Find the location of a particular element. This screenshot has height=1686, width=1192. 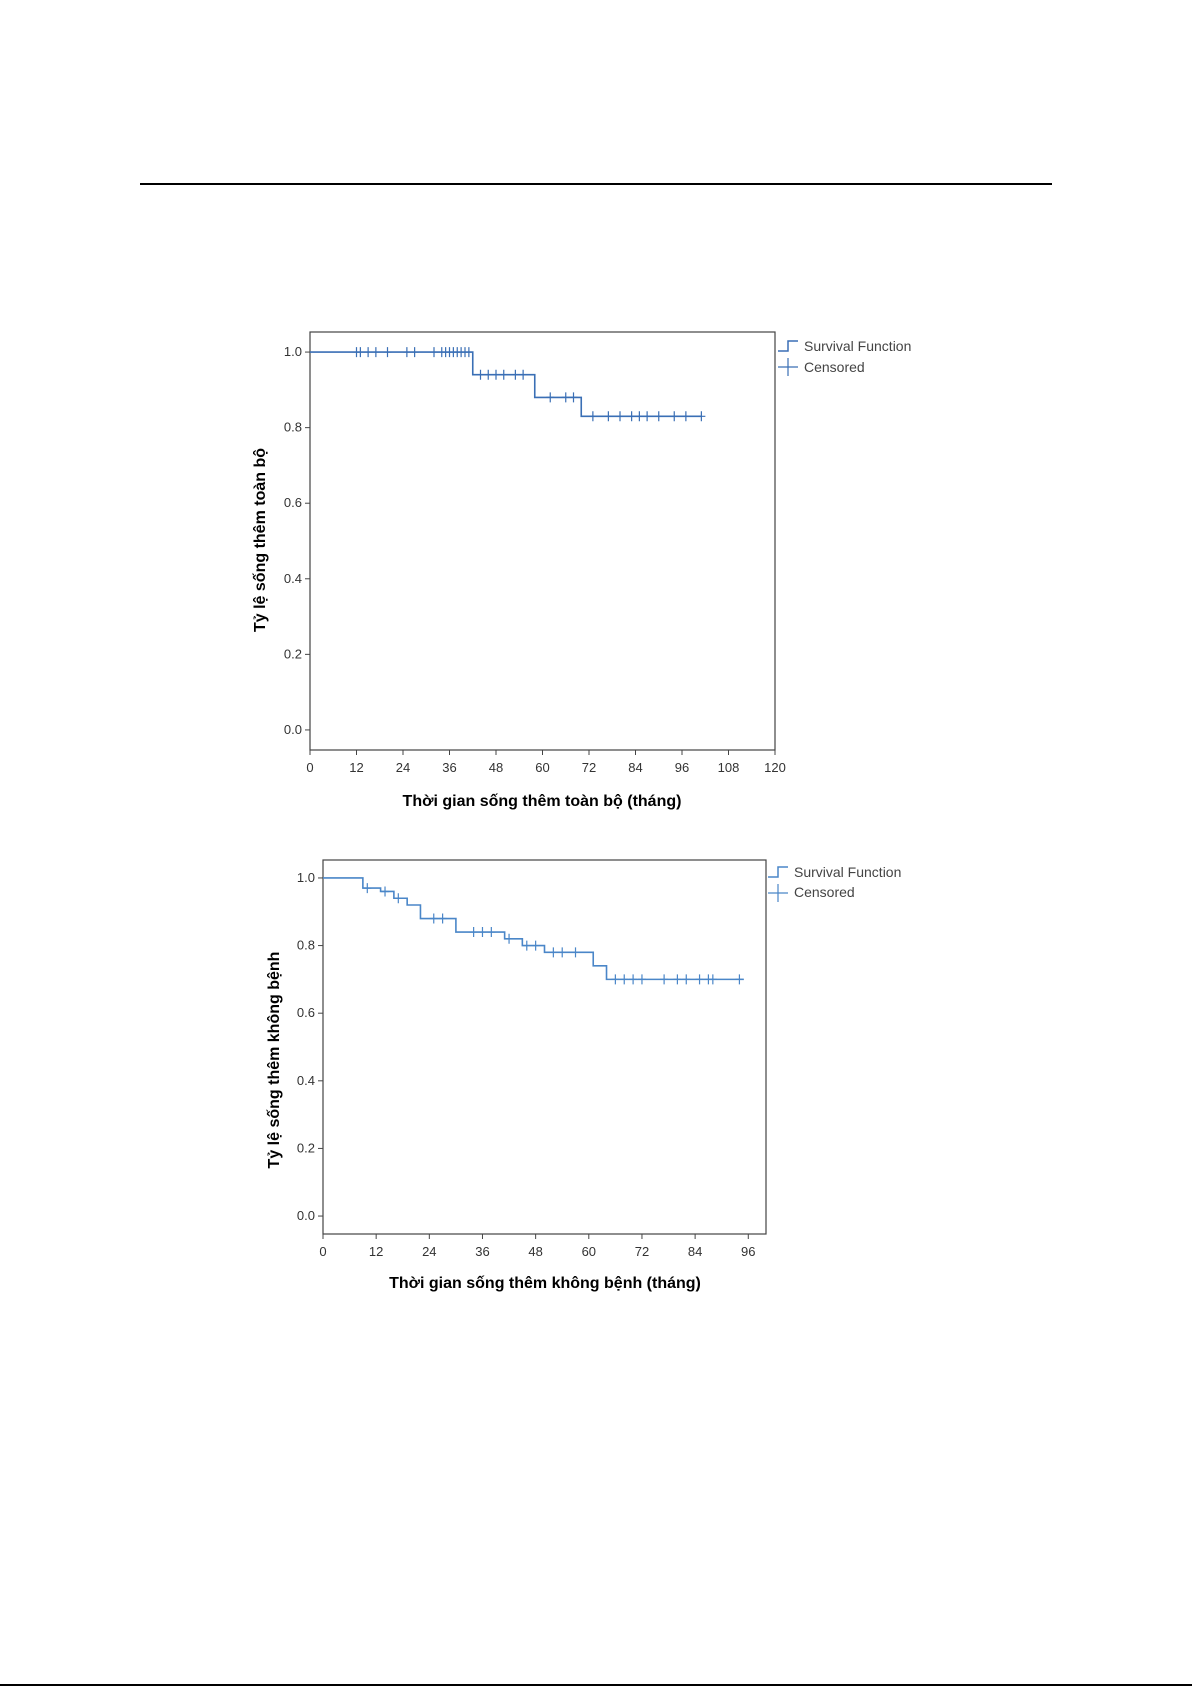

x-axis-label: Thời gian sống thêm không bệnh (tháng) is located at coordinates (545, 1283).